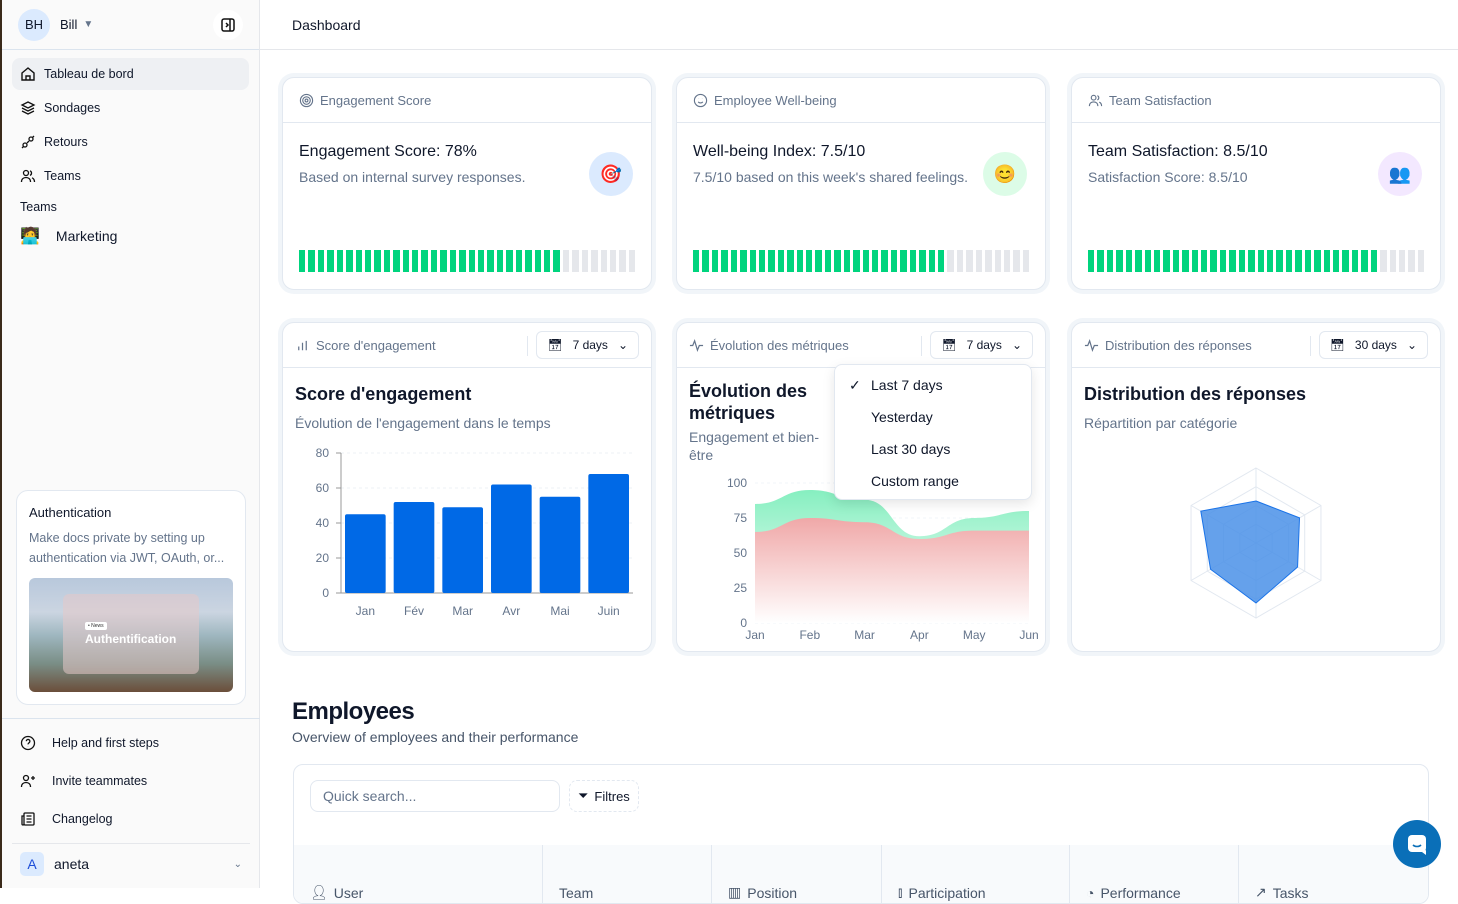 This screenshot has width=1458, height=904. I want to click on sidebar-toggle-button, so click(228, 24).